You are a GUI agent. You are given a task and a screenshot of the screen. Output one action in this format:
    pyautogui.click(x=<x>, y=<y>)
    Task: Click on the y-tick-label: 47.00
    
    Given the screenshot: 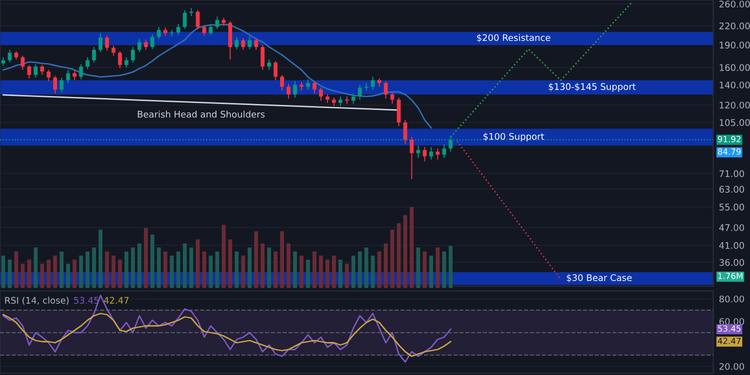 What is the action you would take?
    pyautogui.click(x=731, y=228)
    